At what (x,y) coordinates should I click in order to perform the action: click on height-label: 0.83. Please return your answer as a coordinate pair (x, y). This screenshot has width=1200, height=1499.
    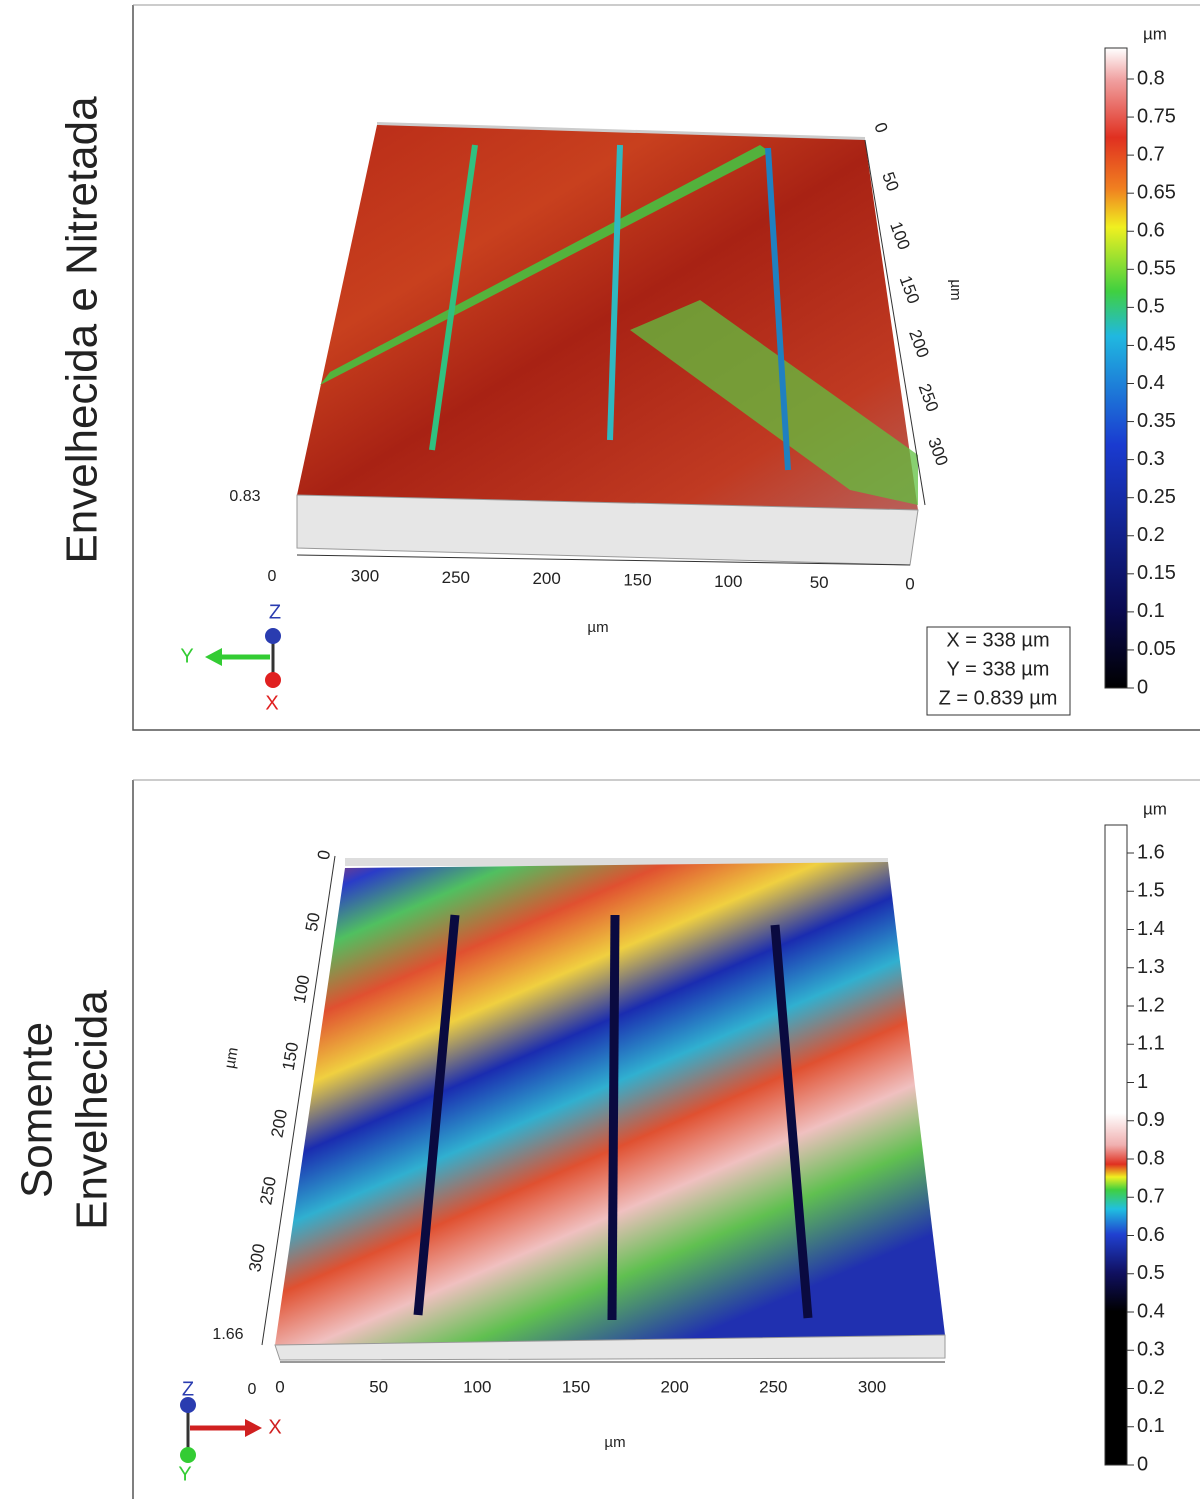
    Looking at the image, I should click on (244, 496).